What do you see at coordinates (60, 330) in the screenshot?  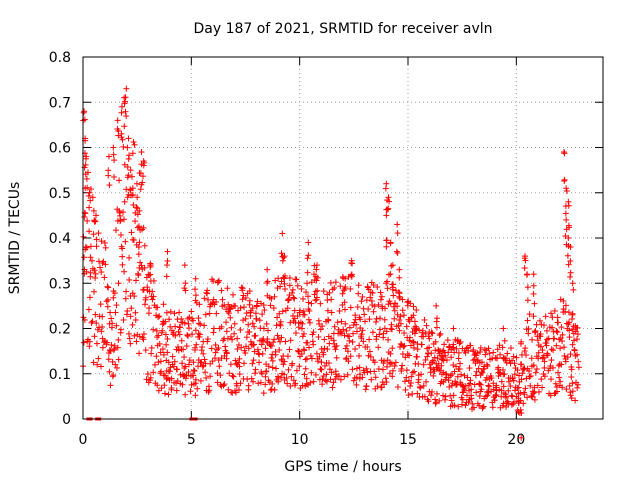 I see `y-tick-label: 0.2` at bounding box center [60, 330].